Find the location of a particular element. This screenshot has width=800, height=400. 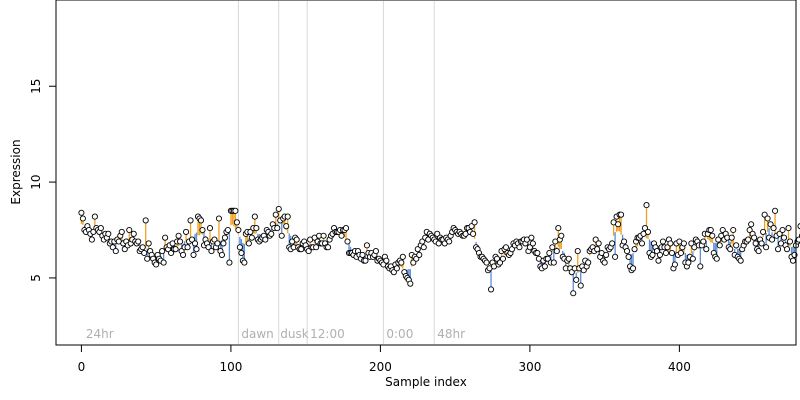

y-axis-label: Expression is located at coordinates (16, 171).